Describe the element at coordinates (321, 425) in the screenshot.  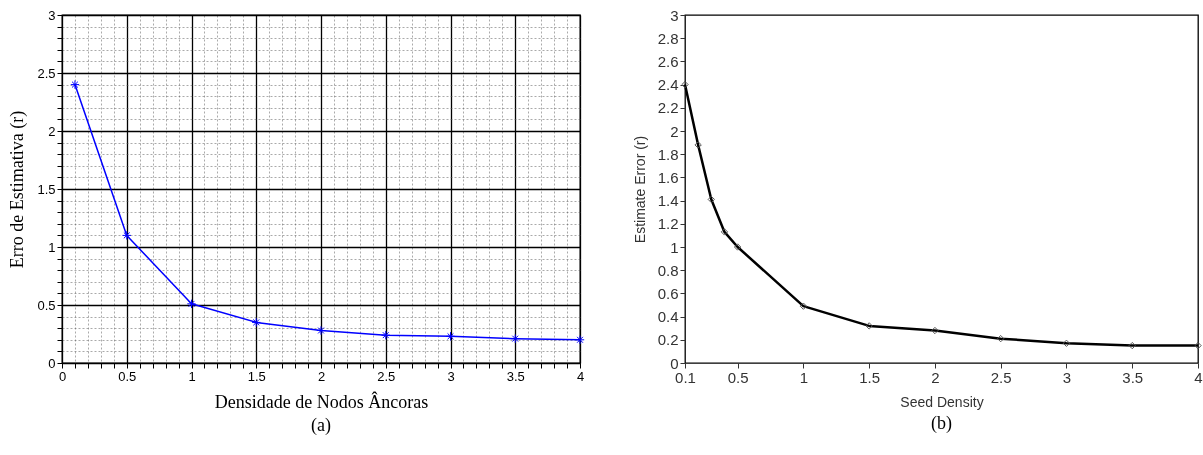
I see `text: (a)` at that location.